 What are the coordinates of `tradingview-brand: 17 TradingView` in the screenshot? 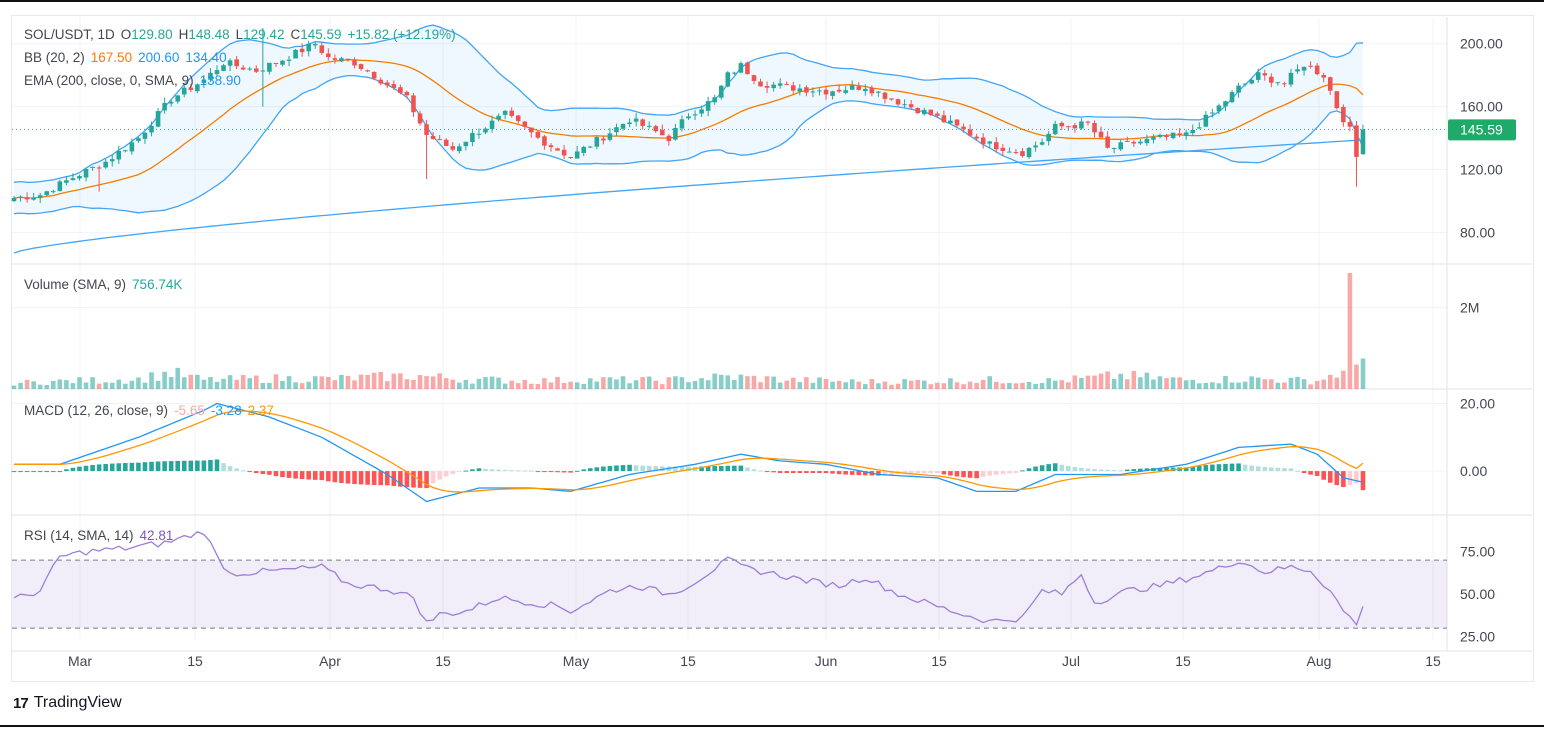 It's located at (67, 703).